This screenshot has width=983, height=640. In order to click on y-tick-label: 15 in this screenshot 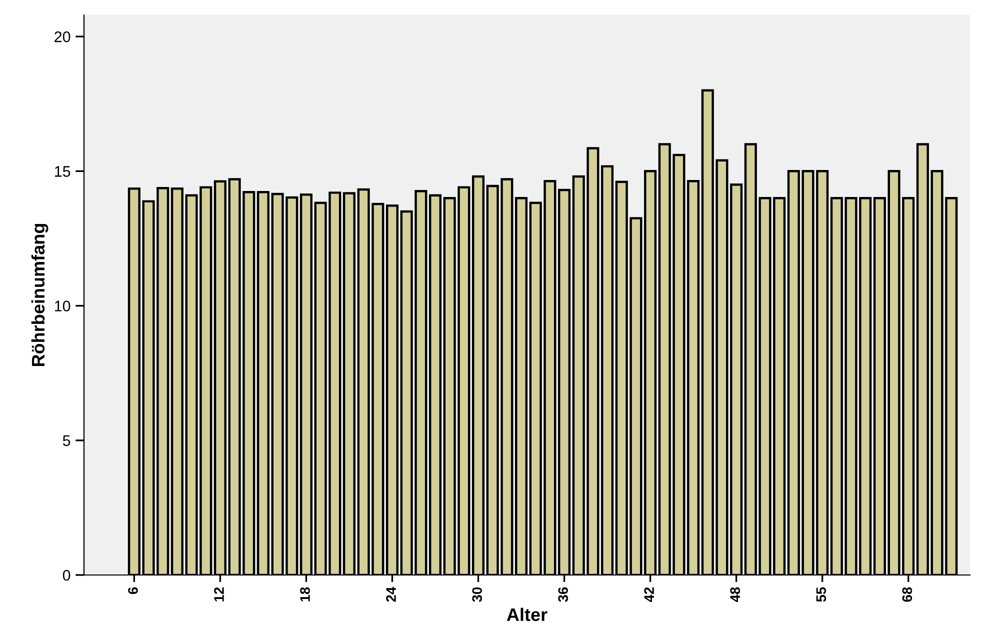, I will do `click(62, 171)`.